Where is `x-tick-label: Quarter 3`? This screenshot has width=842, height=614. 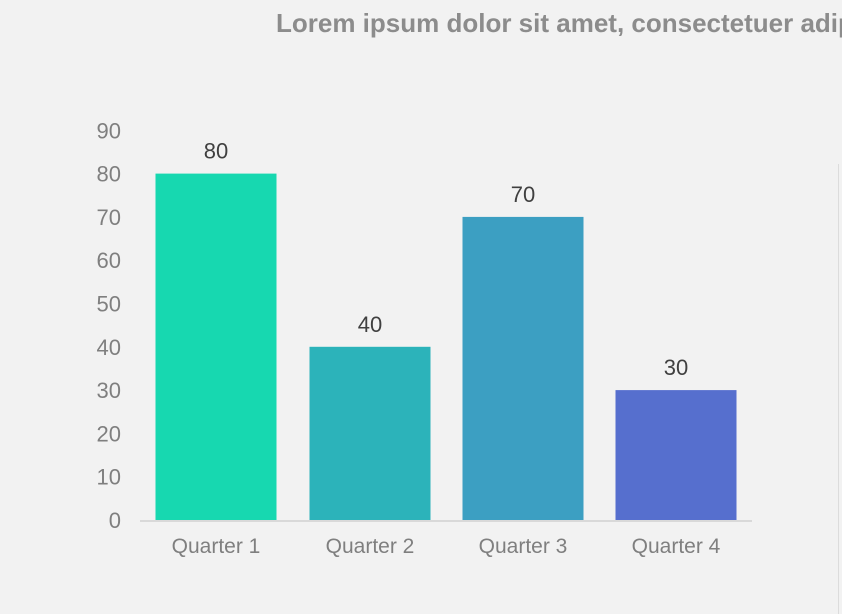 x-tick-label: Quarter 3 is located at coordinates (523, 546).